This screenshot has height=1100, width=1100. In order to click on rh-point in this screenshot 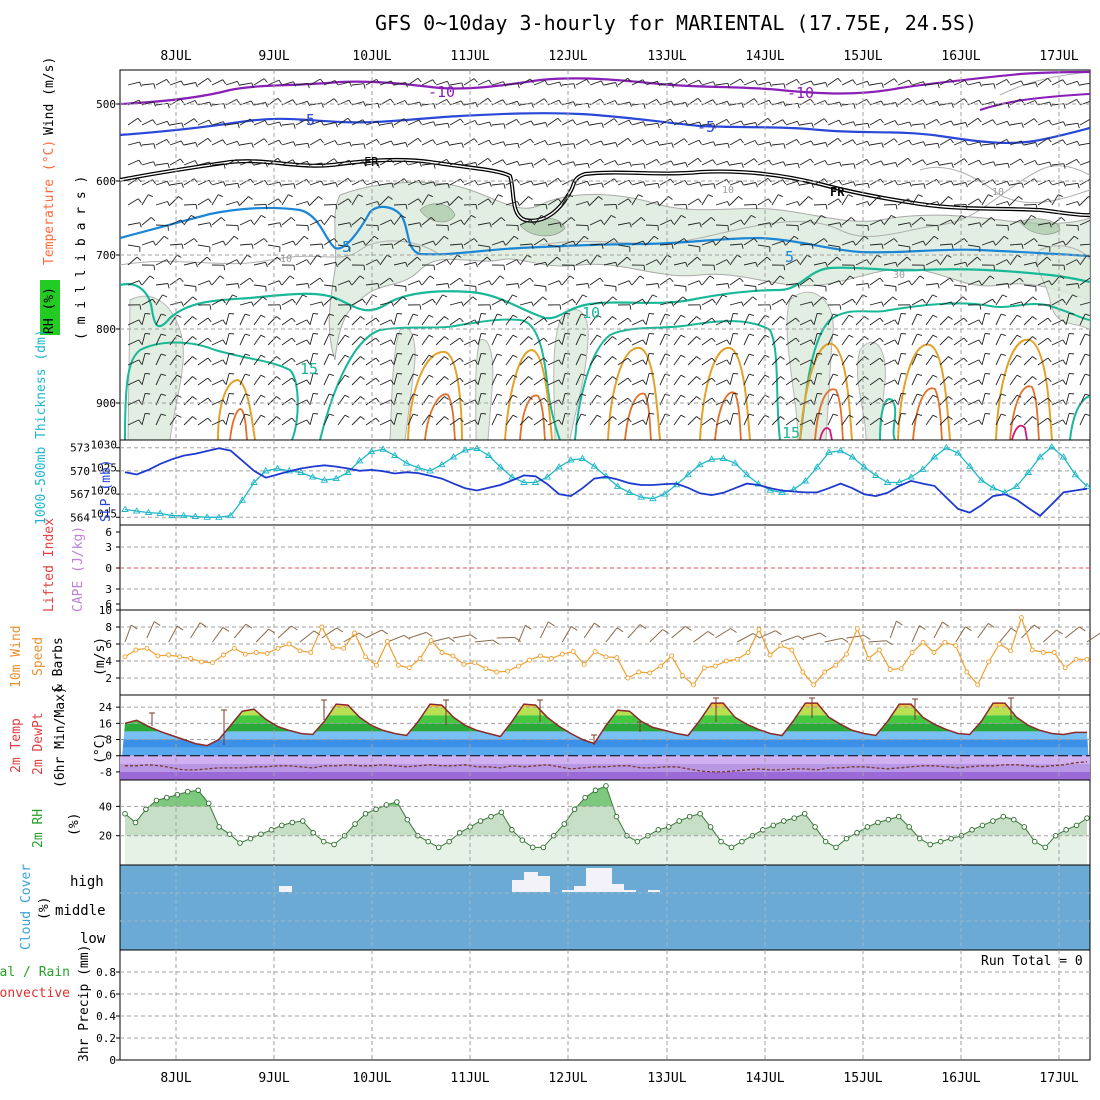, I will do `click(794, 818)`.